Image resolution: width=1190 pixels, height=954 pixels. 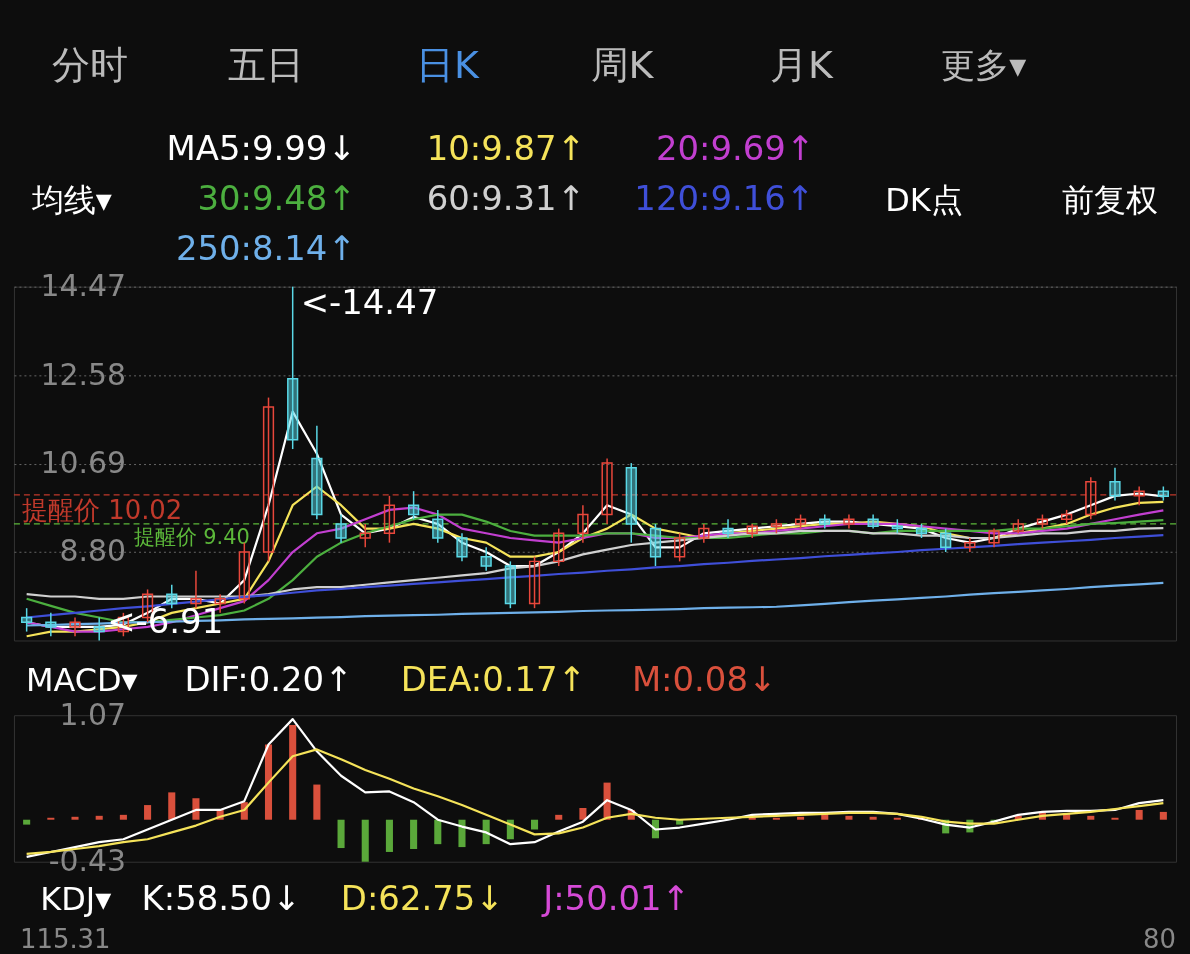 What do you see at coordinates (191, 536) in the screenshot?
I see `ref-line-label: 提醒价 9.40` at bounding box center [191, 536].